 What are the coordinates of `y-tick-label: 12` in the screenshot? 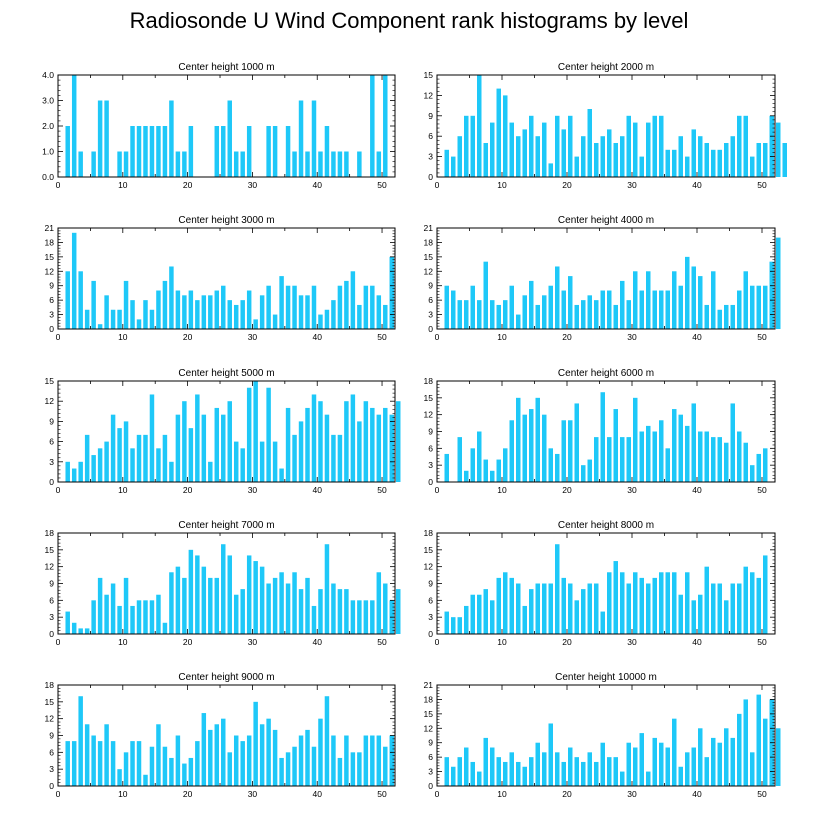 It's located at (429, 271).